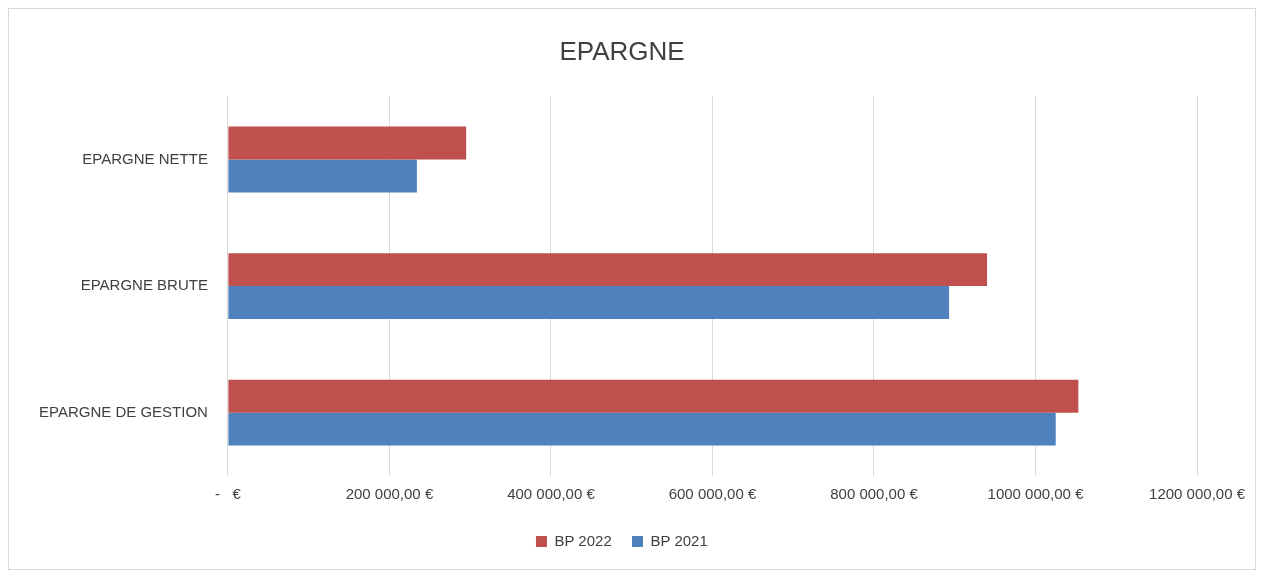 This screenshot has width=1264, height=578. What do you see at coordinates (551, 494) in the screenshot?
I see `x-tick-label: 400 000,00 €` at bounding box center [551, 494].